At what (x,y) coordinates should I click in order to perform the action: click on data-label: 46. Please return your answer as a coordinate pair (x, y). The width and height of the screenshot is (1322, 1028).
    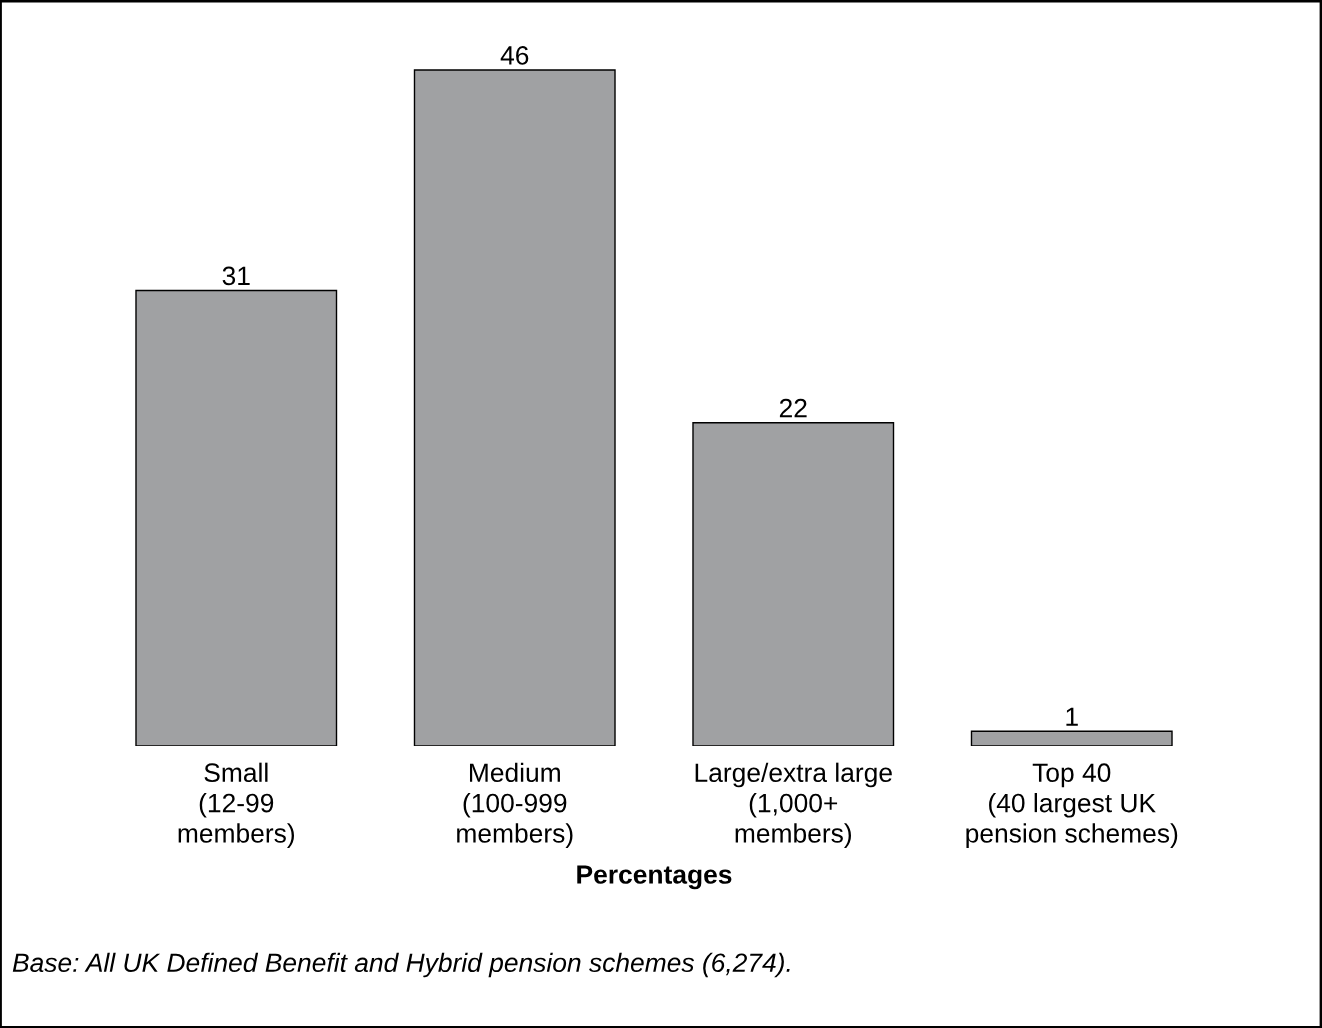
    Looking at the image, I should click on (514, 55).